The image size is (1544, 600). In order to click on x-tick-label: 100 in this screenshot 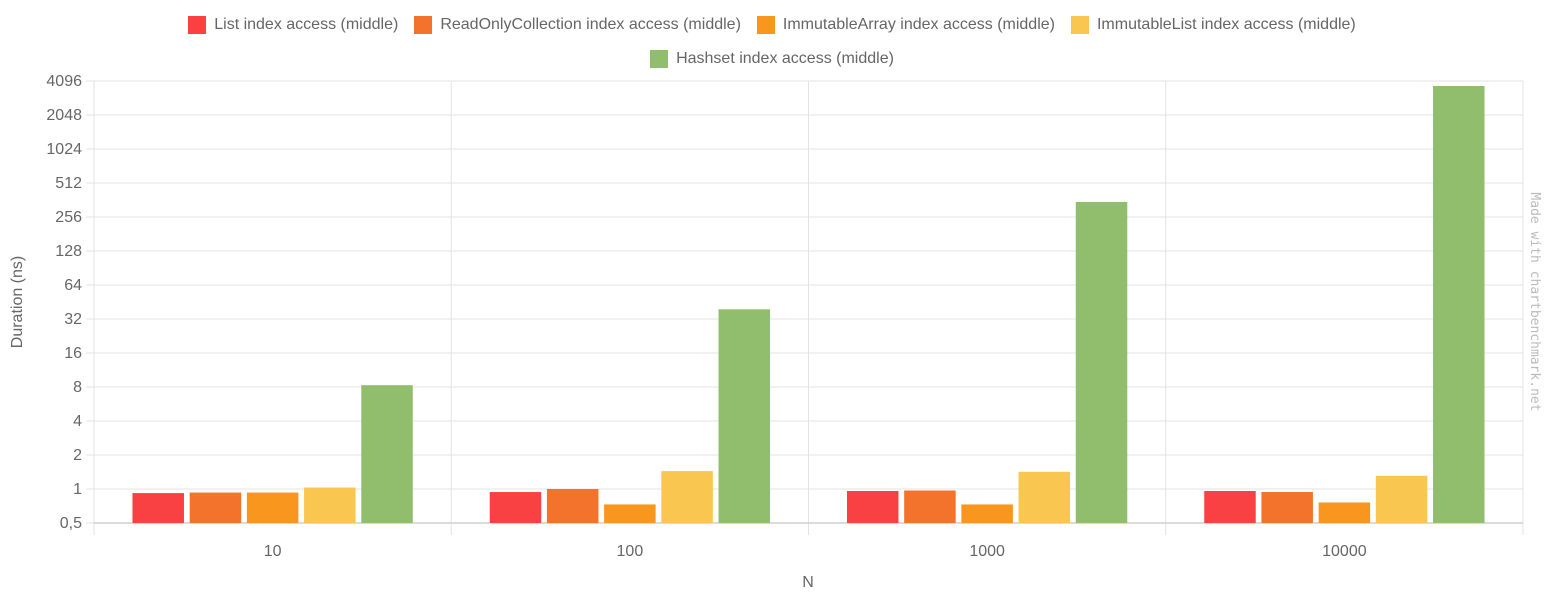, I will do `click(630, 551)`.